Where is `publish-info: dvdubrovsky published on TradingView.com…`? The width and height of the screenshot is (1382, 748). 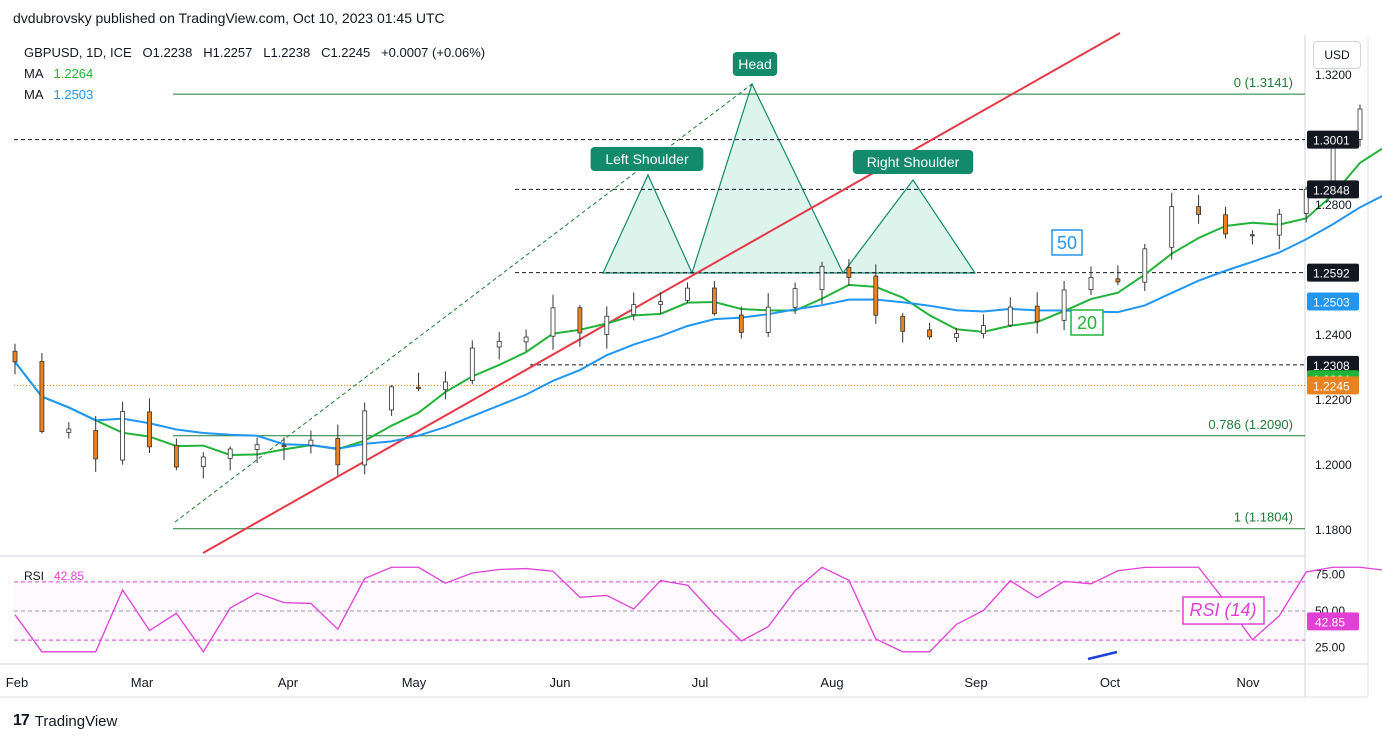
publish-info: dvdubrovsky published on TradingView.com… is located at coordinates (229, 18).